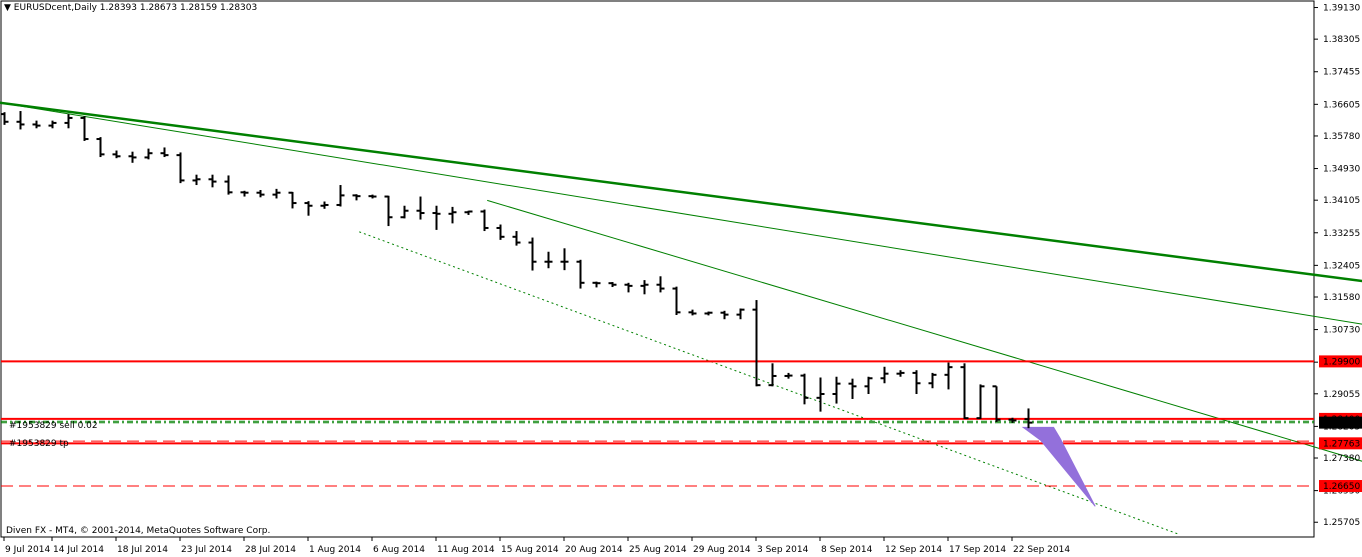 This screenshot has height=557, width=1362. What do you see at coordinates (466, 550) in the screenshot?
I see `x-tick-label: 11 Aug 2014` at bounding box center [466, 550].